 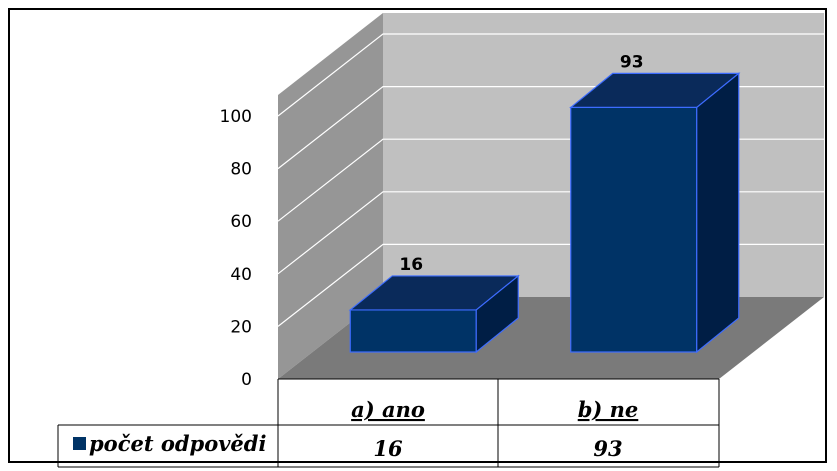 What do you see at coordinates (241, 222) in the screenshot?
I see `y-tick-label-3: 60` at bounding box center [241, 222].